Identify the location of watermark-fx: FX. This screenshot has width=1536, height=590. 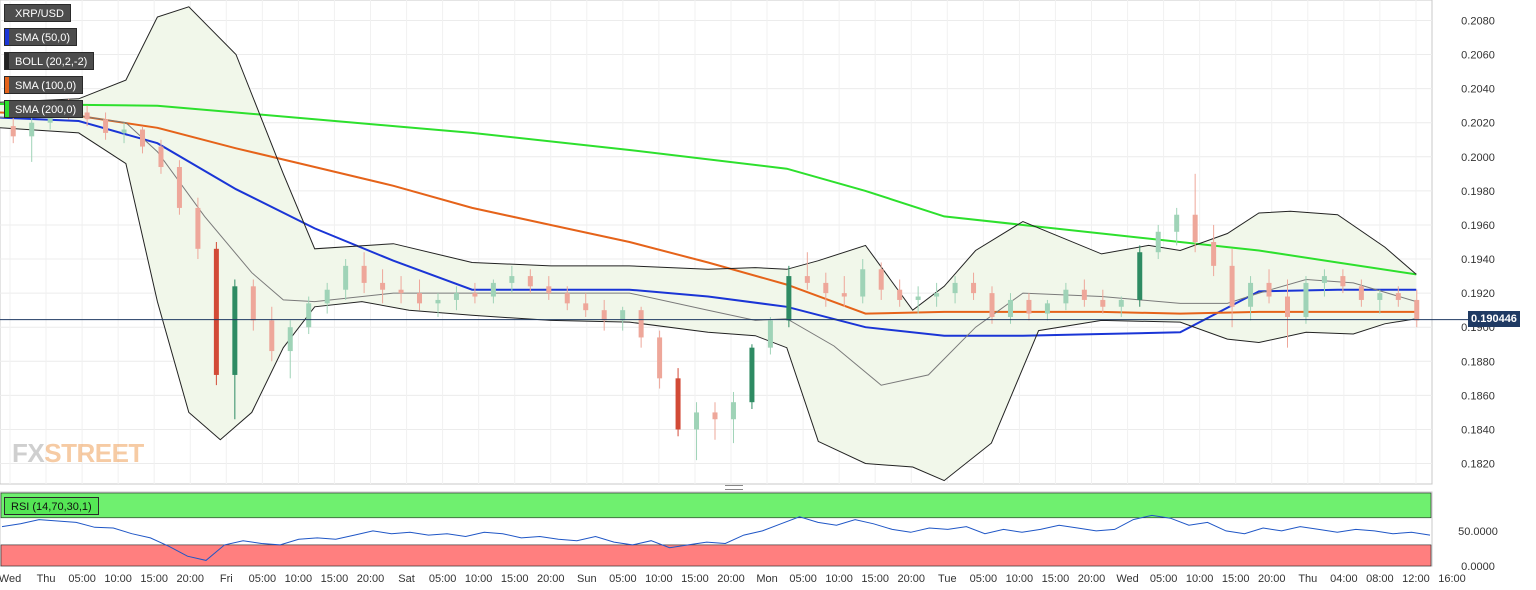
(28, 453).